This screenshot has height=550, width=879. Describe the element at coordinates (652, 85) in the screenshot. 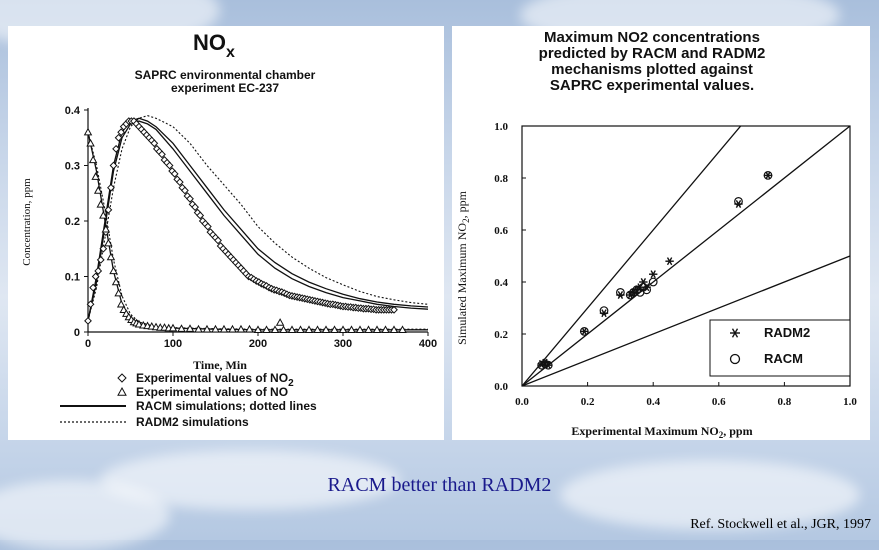

I see `chart-title-line4: SAPRC experimental values.` at that location.